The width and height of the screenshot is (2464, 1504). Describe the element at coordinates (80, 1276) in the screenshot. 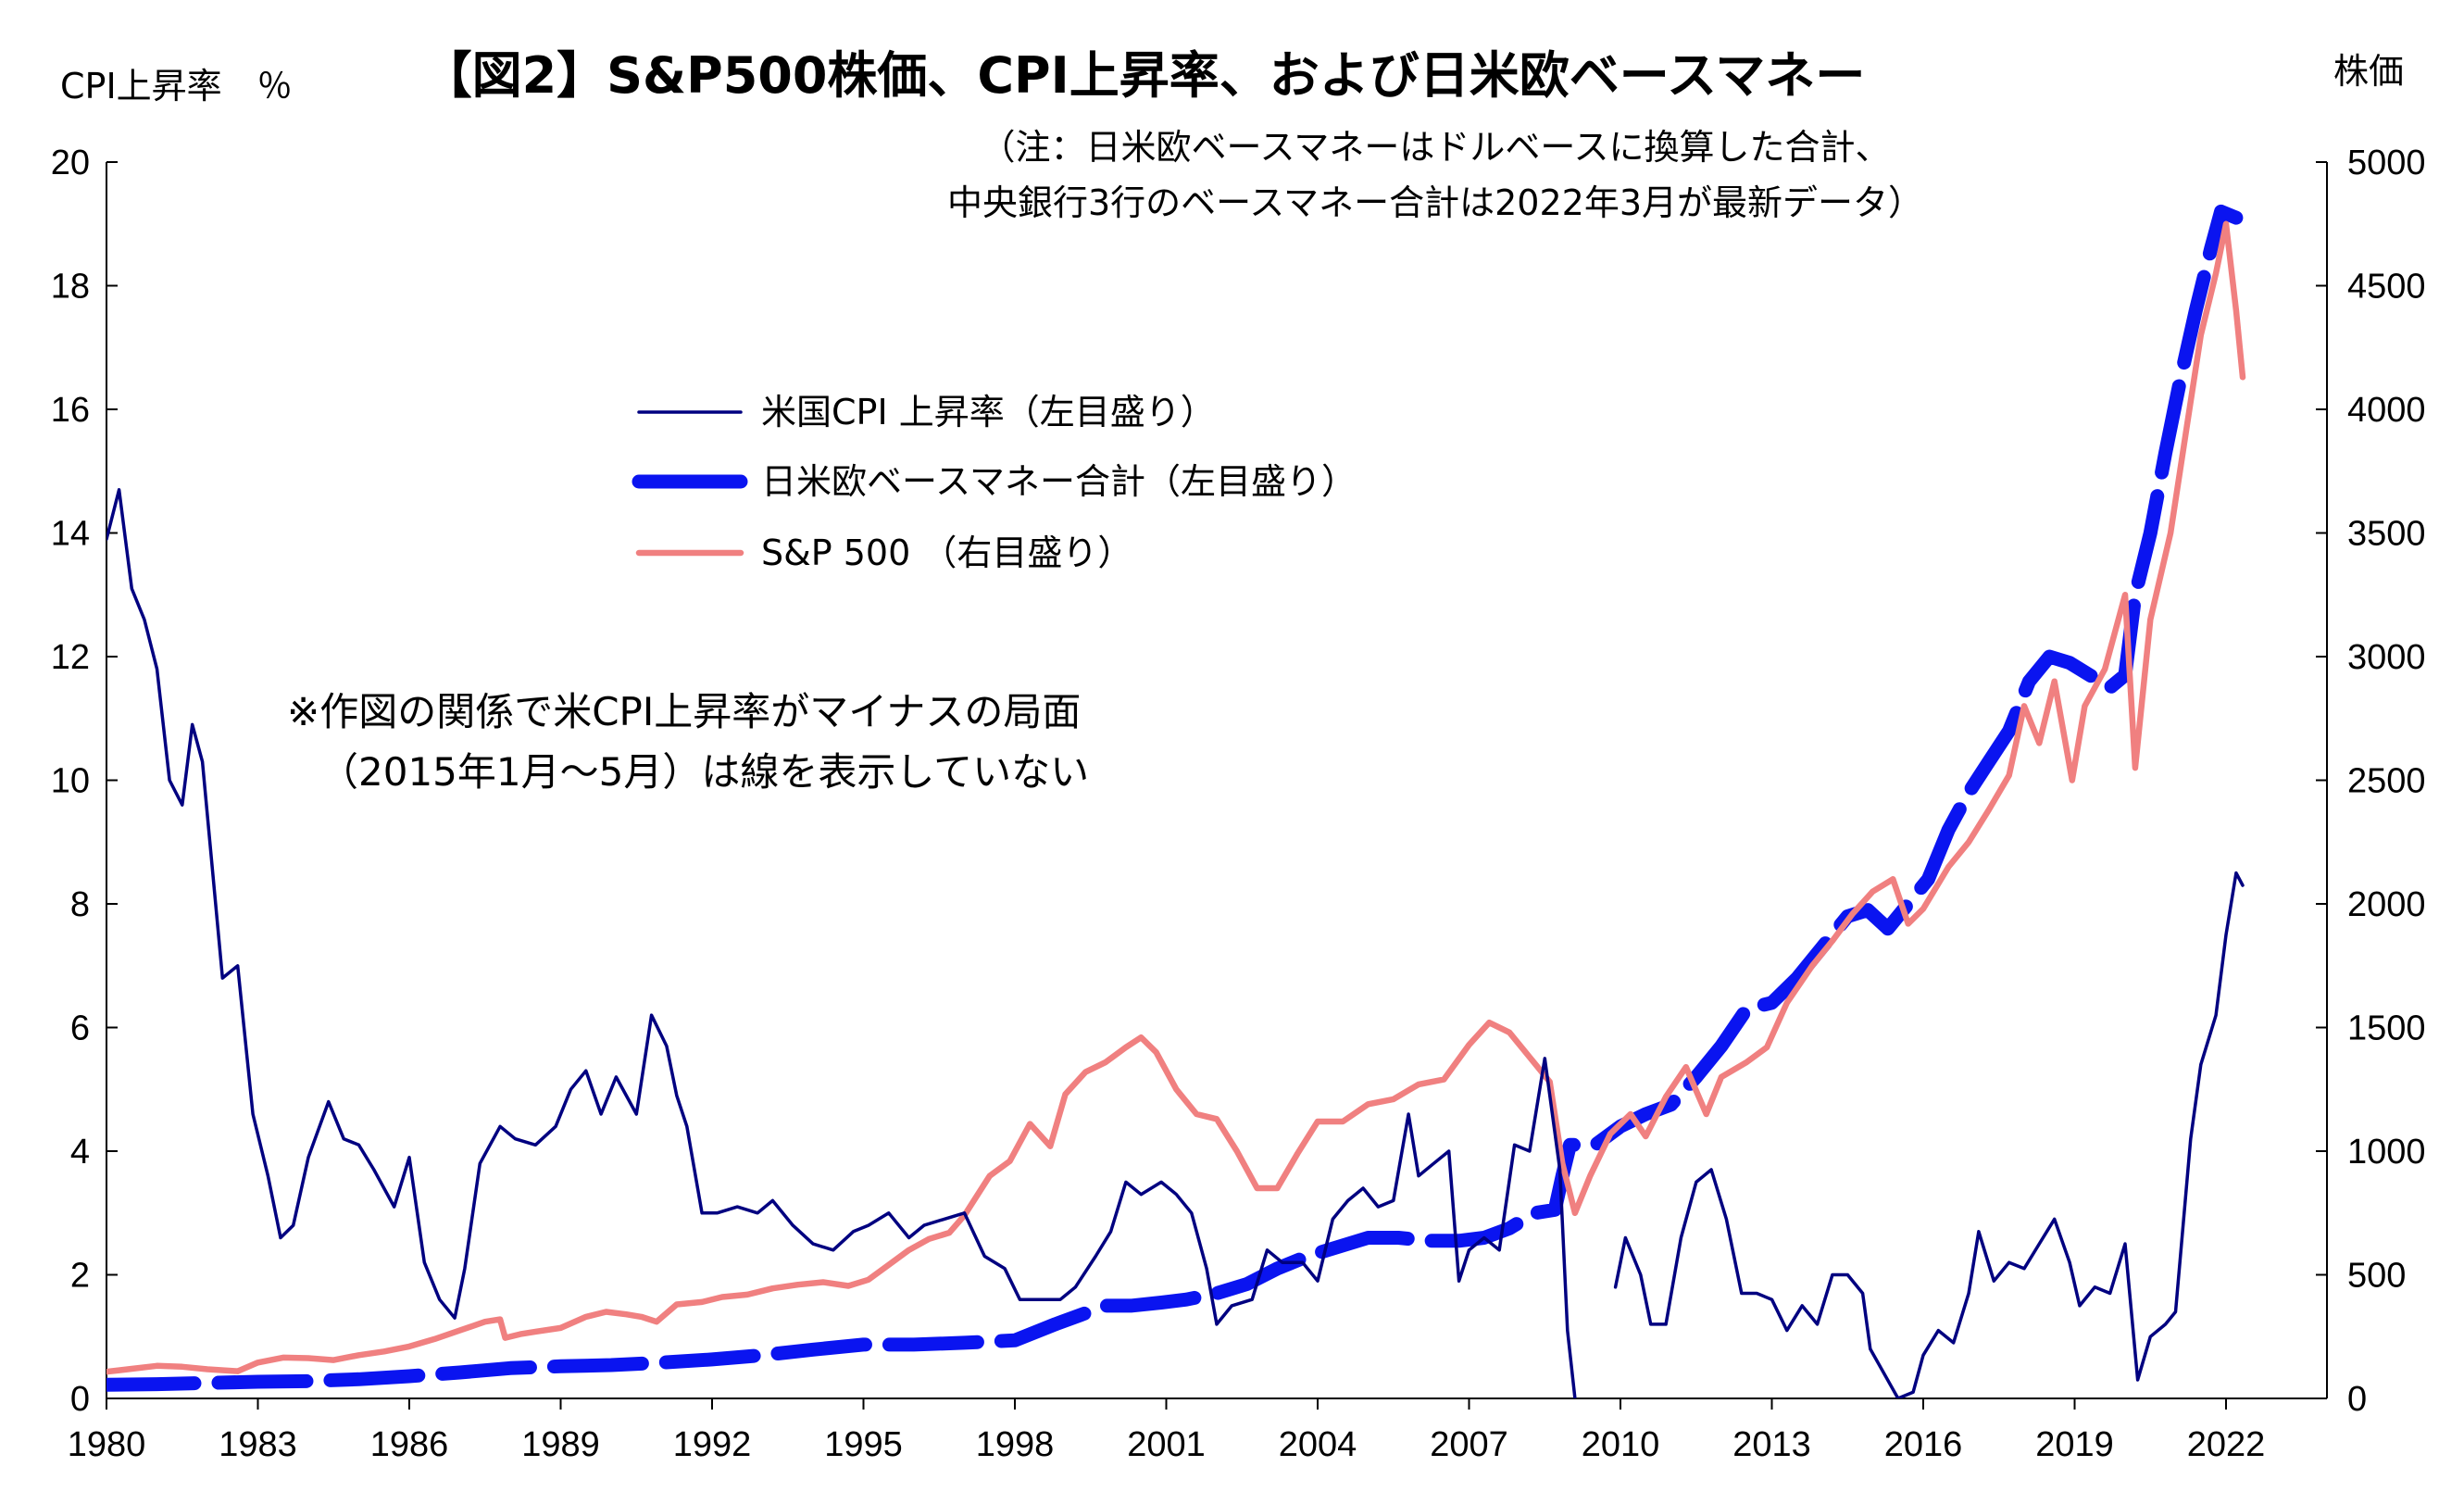

I see `left-tick-label: 2` at that location.